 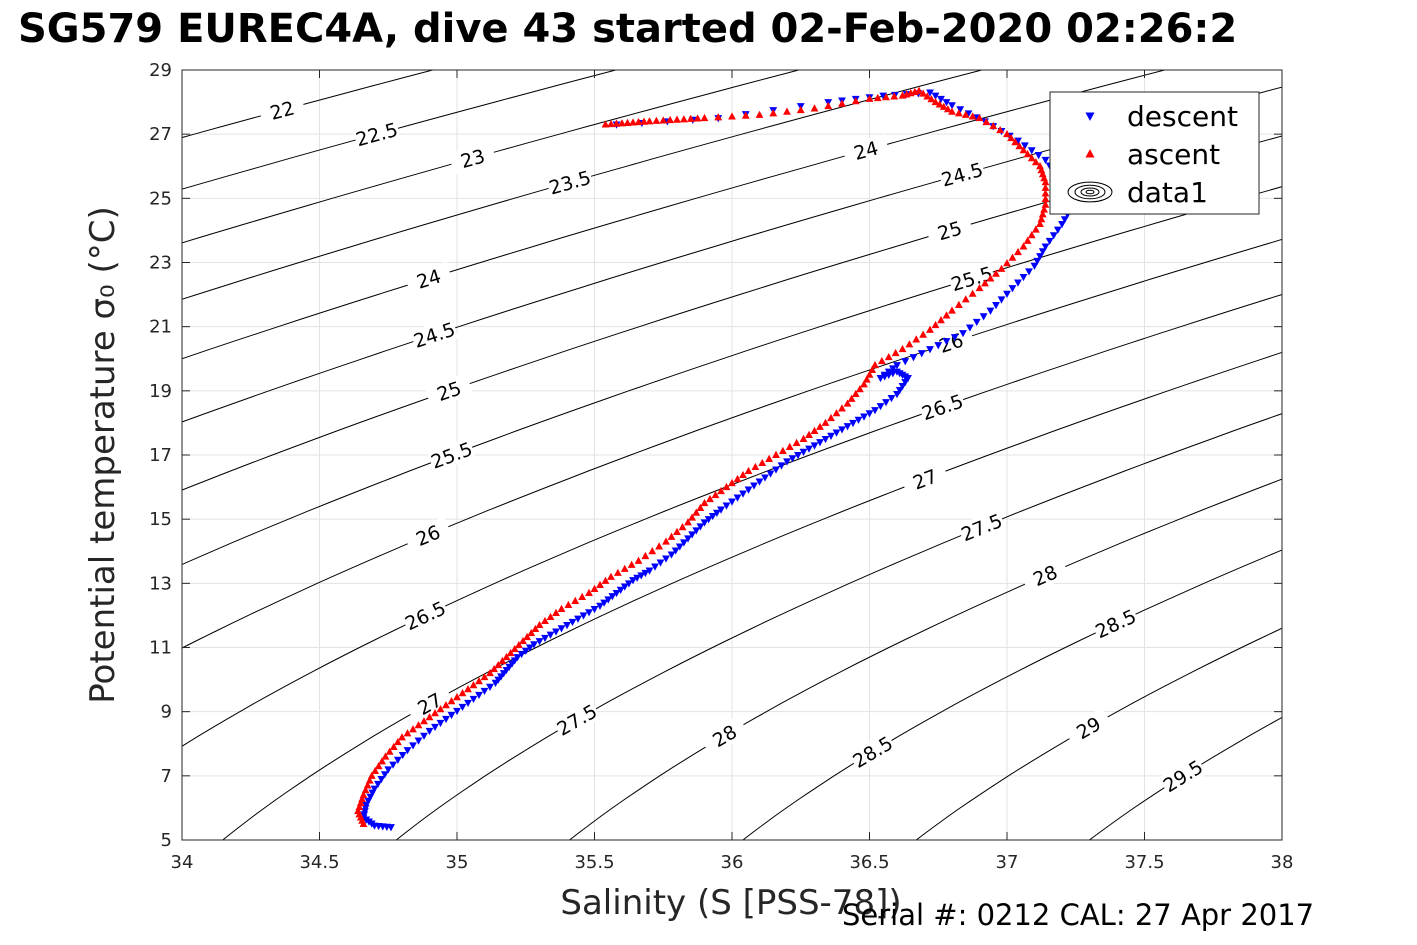 What do you see at coordinates (491, 157) in the screenshot?
I see `isopycnal-line` at bounding box center [491, 157].